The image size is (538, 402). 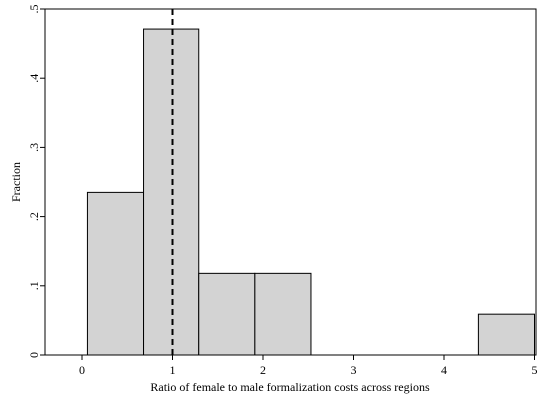 What do you see at coordinates (354, 370) in the screenshot?
I see `x-tick-label: 3` at bounding box center [354, 370].